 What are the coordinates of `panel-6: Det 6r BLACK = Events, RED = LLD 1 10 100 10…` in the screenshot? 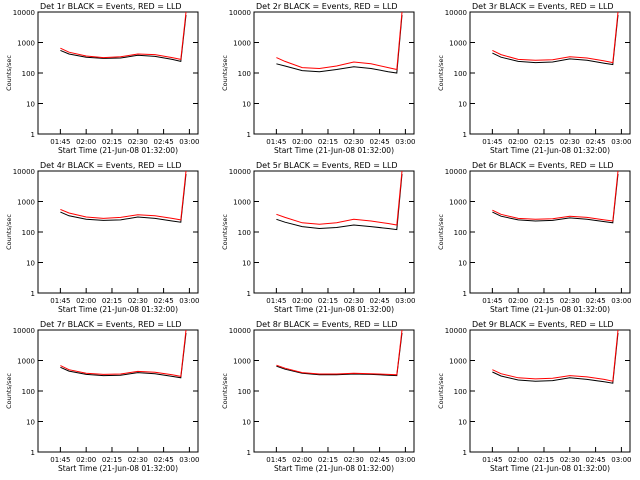 It's located at (534, 237).